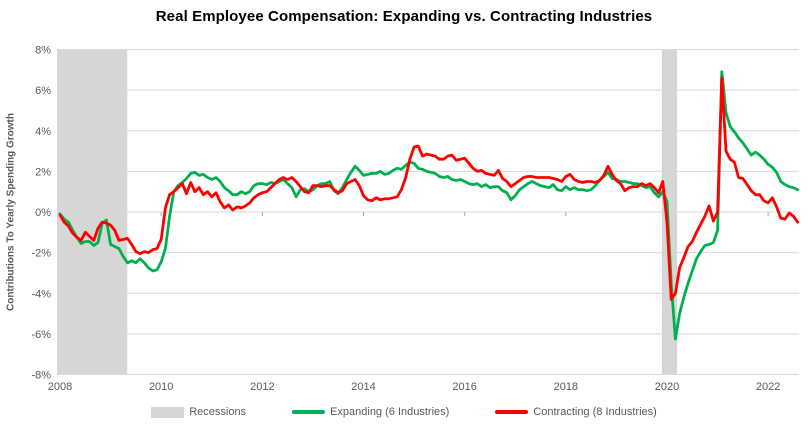  I want to click on expanding-line-swatch-icon, so click(309, 412).